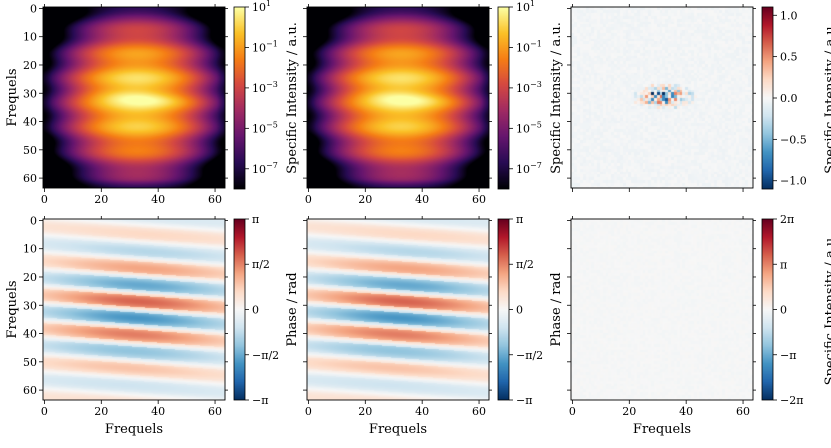  I want to click on colorbar-tick-label: −2π, so click(791, 400).